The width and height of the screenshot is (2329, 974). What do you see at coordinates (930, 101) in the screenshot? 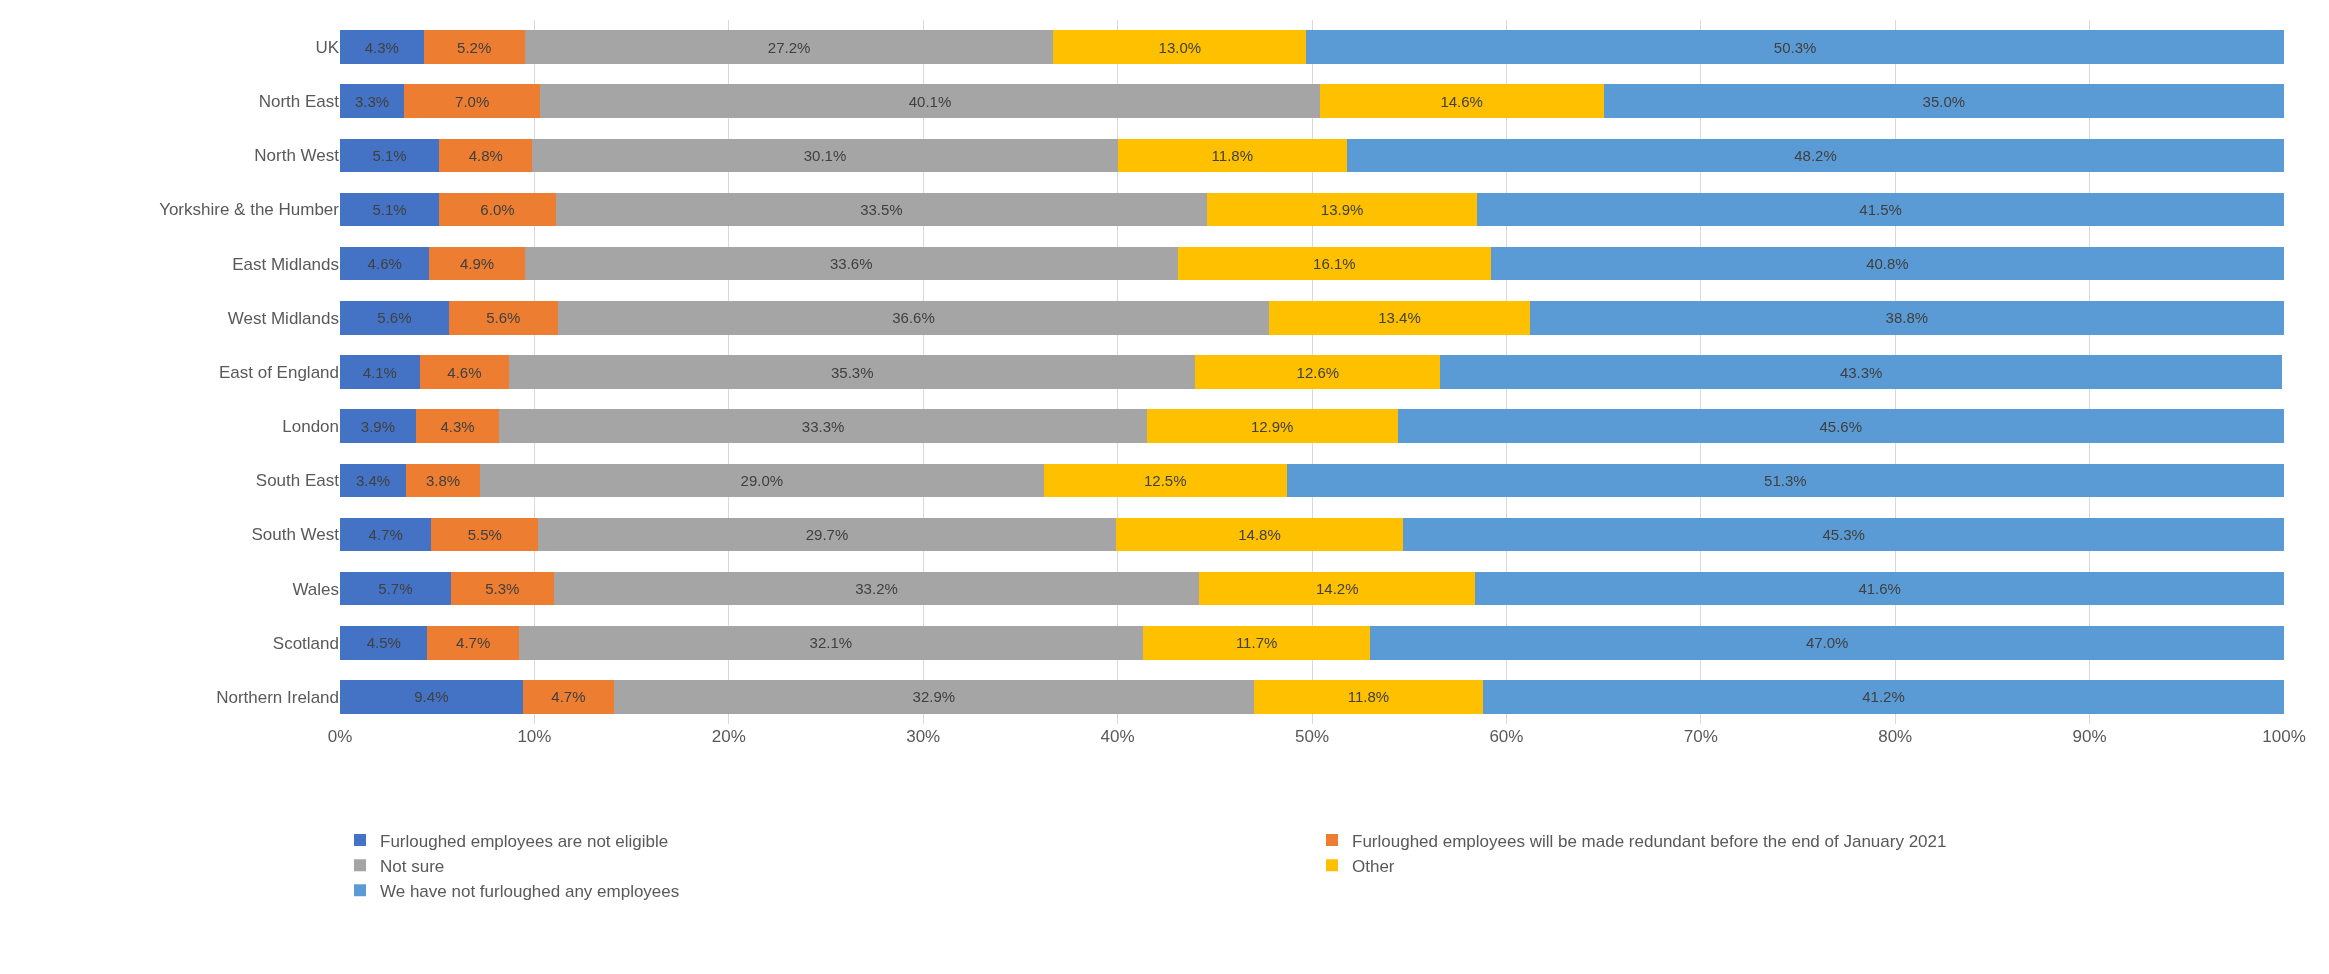
I see `data-label: 40.1%` at bounding box center [930, 101].